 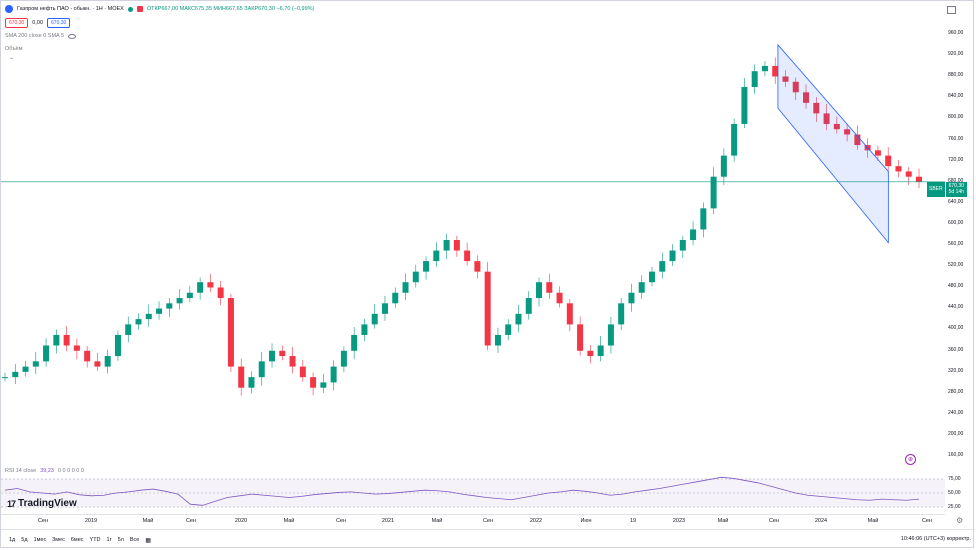 I want to click on calendar-icon: ▦, so click(x=148, y=540).